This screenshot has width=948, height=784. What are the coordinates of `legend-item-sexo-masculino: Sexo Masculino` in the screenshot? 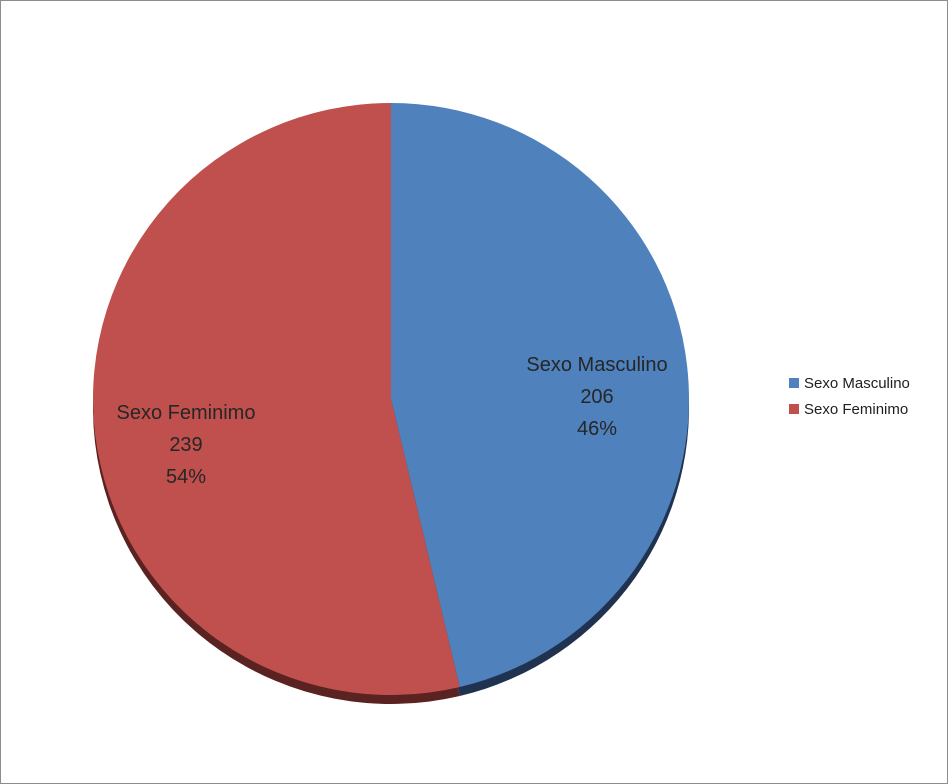 It's located at (849, 383).